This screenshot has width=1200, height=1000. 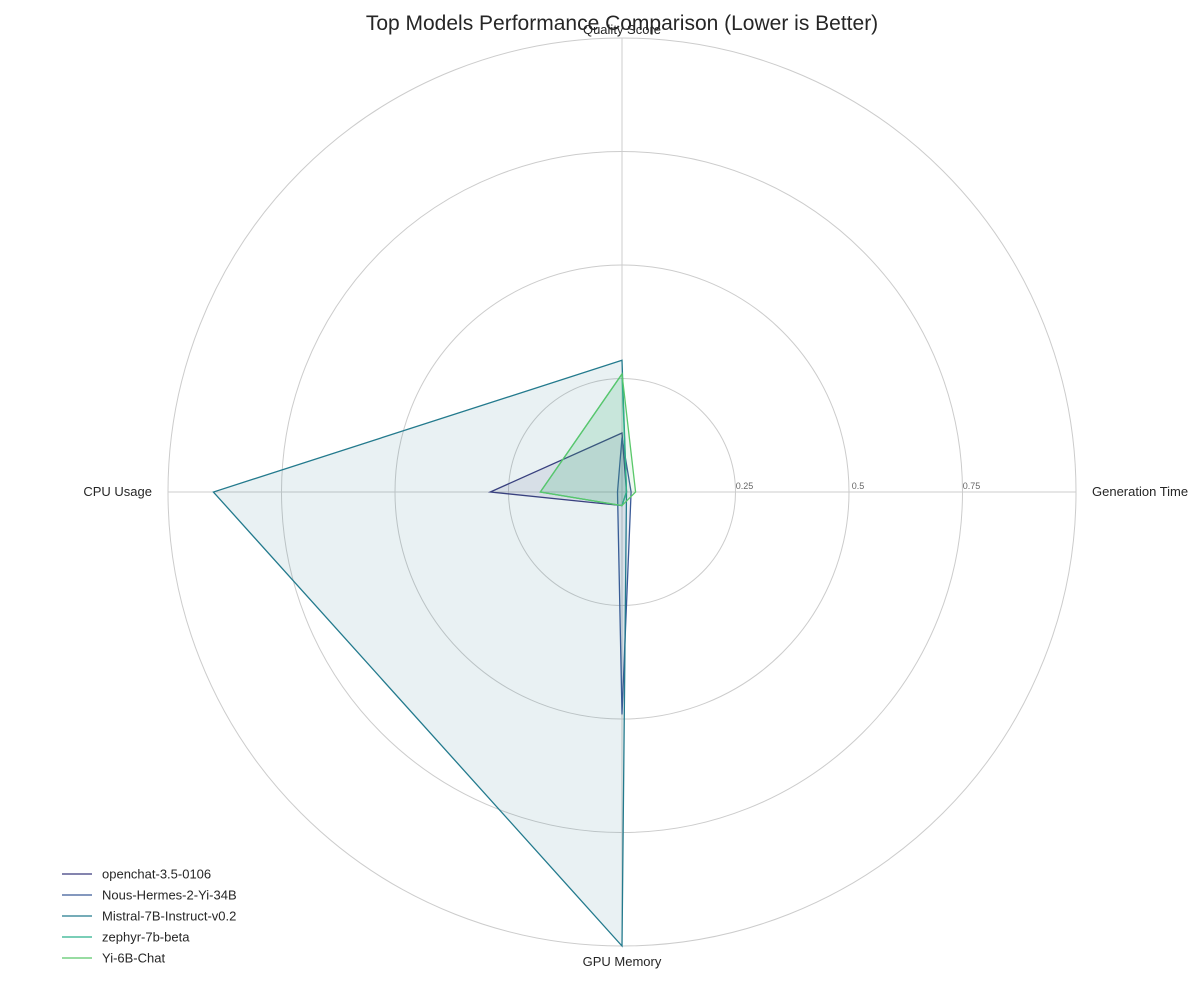 What do you see at coordinates (858, 486) in the screenshot?
I see `r-tick-label-2: 0.5` at bounding box center [858, 486].